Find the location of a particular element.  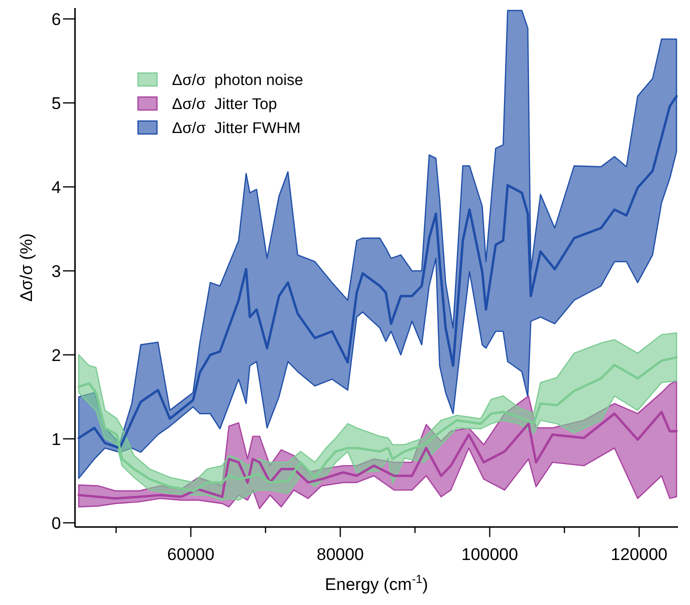

x-tick-label: 80000 is located at coordinates (340, 554).